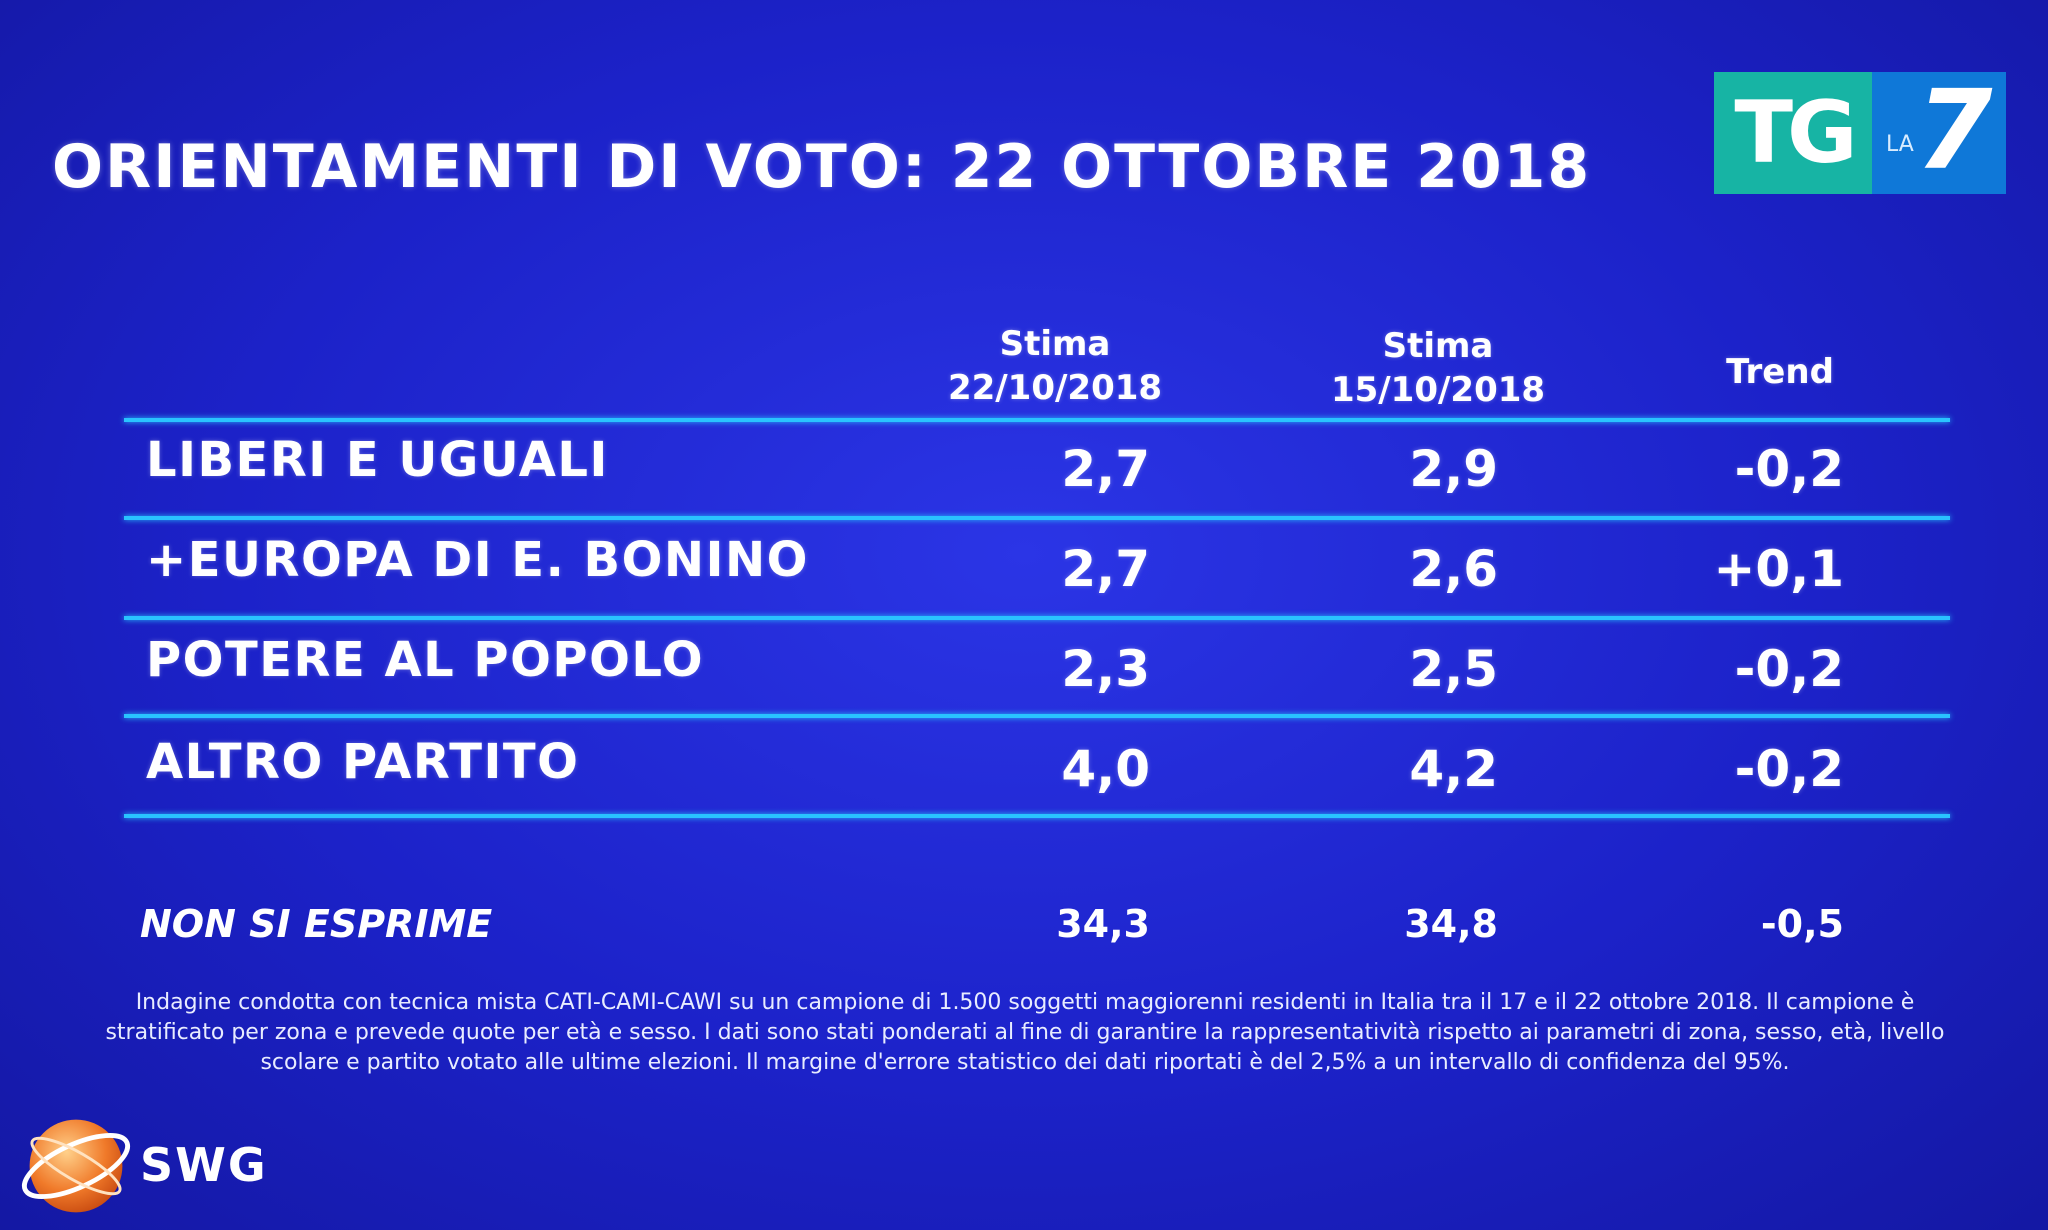 Image resolution: width=2048 pixels, height=1230 pixels. What do you see at coordinates (1954, 130) in the screenshot?
I see `seven-logo-text: 7` at bounding box center [1954, 130].